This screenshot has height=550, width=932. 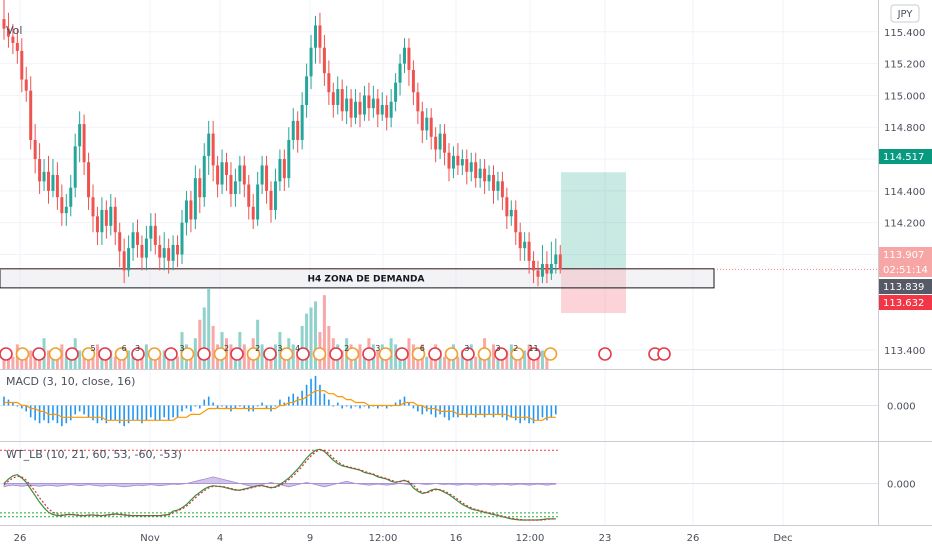 I want to click on time-tick-label: 26, so click(x=693, y=538).